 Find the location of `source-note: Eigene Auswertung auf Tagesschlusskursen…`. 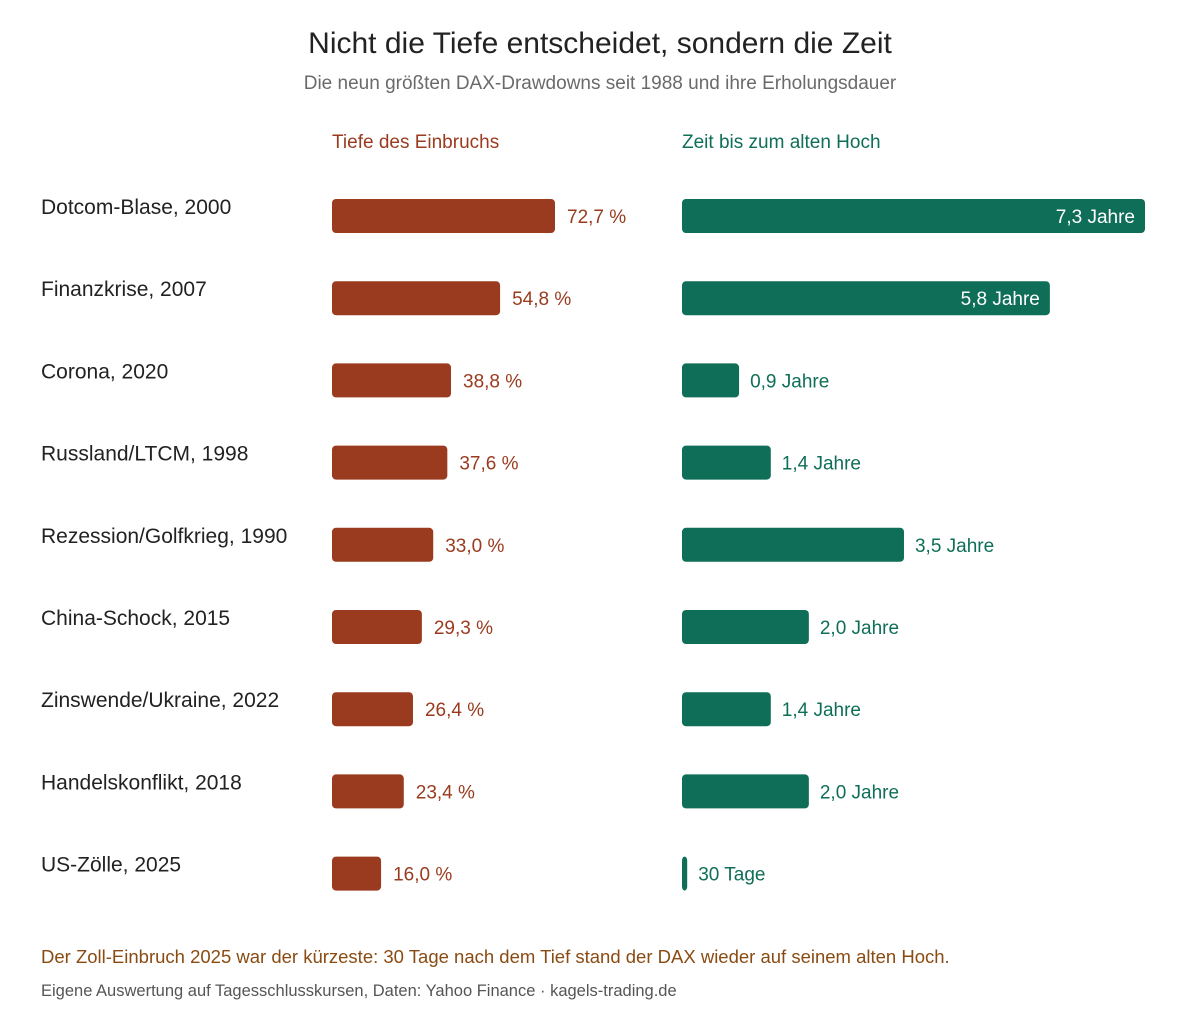

source-note: Eigene Auswertung auf Tagesschlusskursen… is located at coordinates (359, 991).